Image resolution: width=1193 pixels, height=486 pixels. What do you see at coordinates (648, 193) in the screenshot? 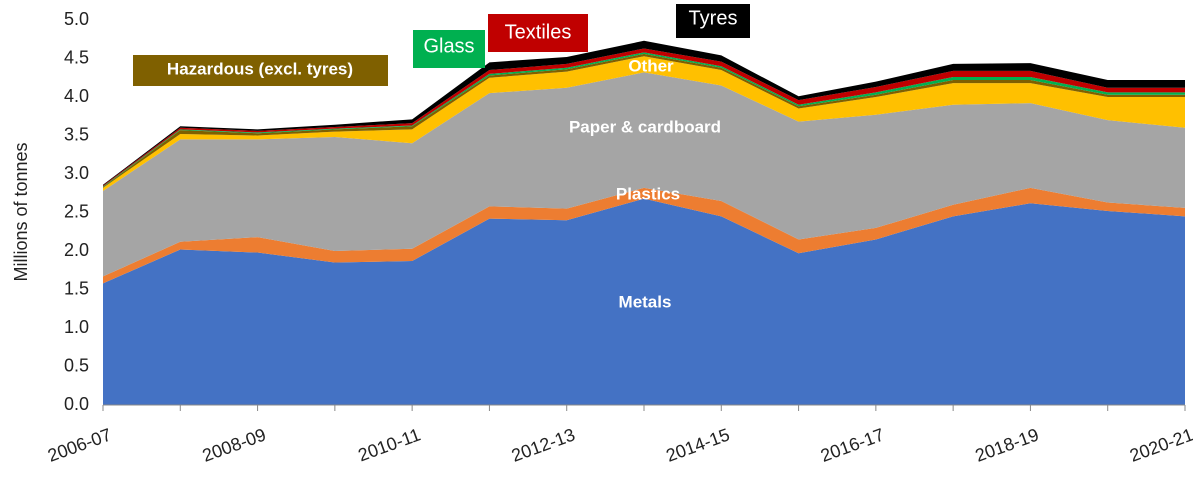
I see `series-label: Plastics` at bounding box center [648, 193].